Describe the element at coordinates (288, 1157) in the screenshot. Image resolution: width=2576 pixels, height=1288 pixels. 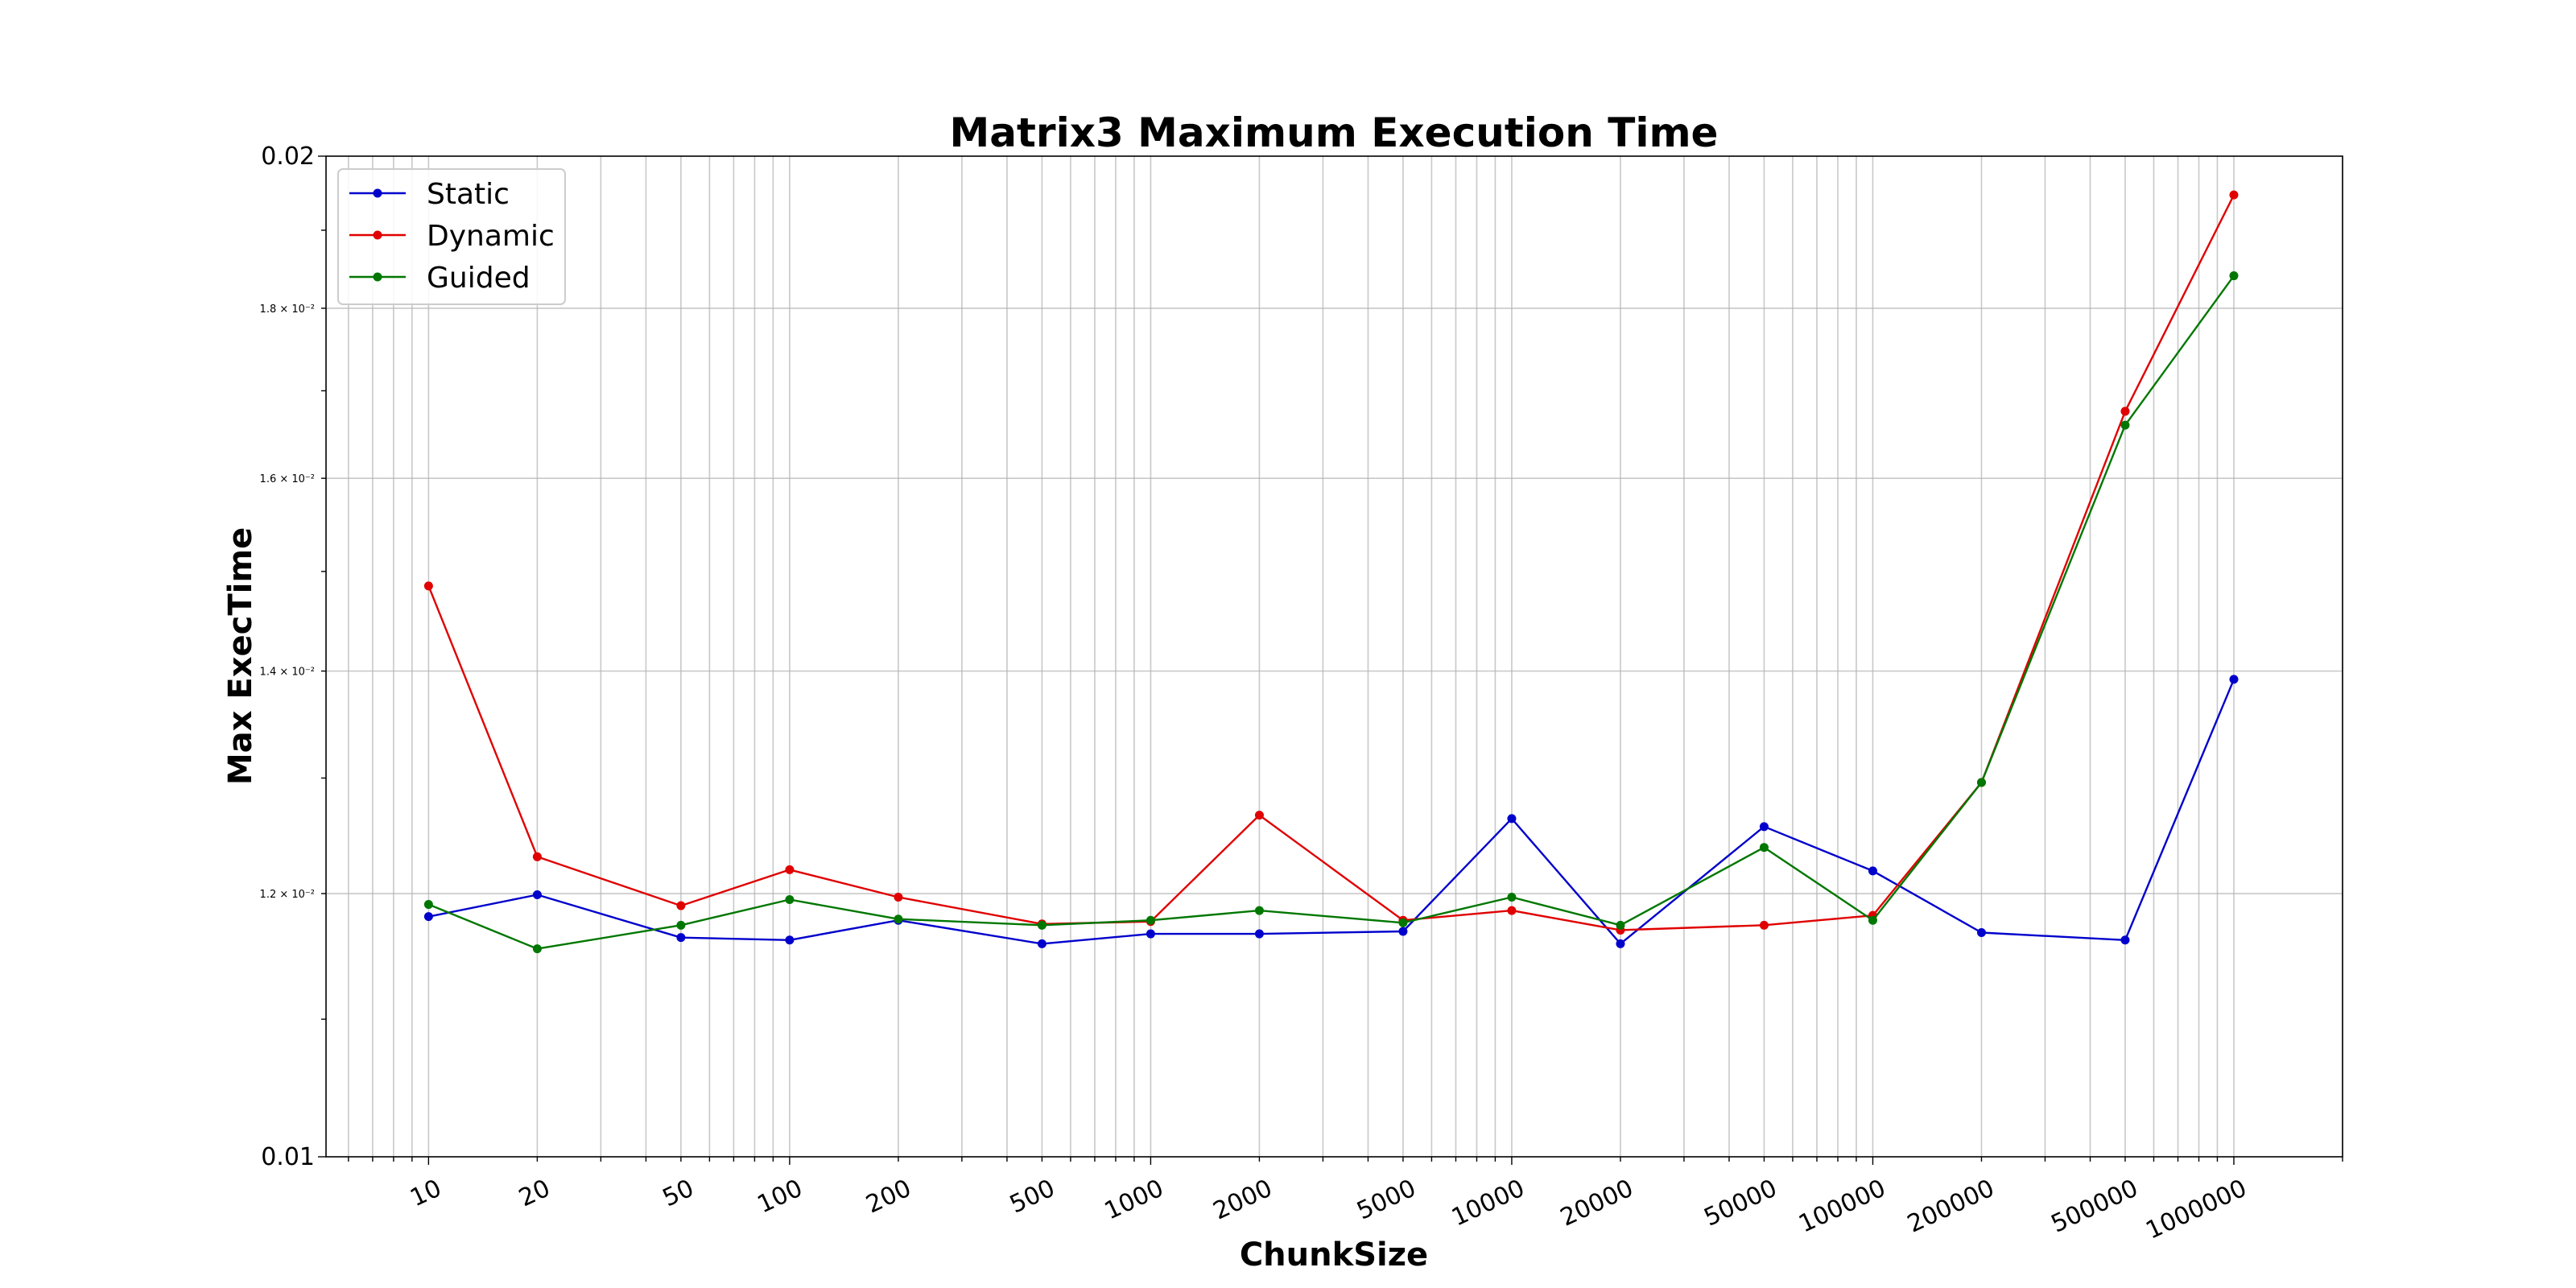
I see `y-tick-label: 0.01` at that location.